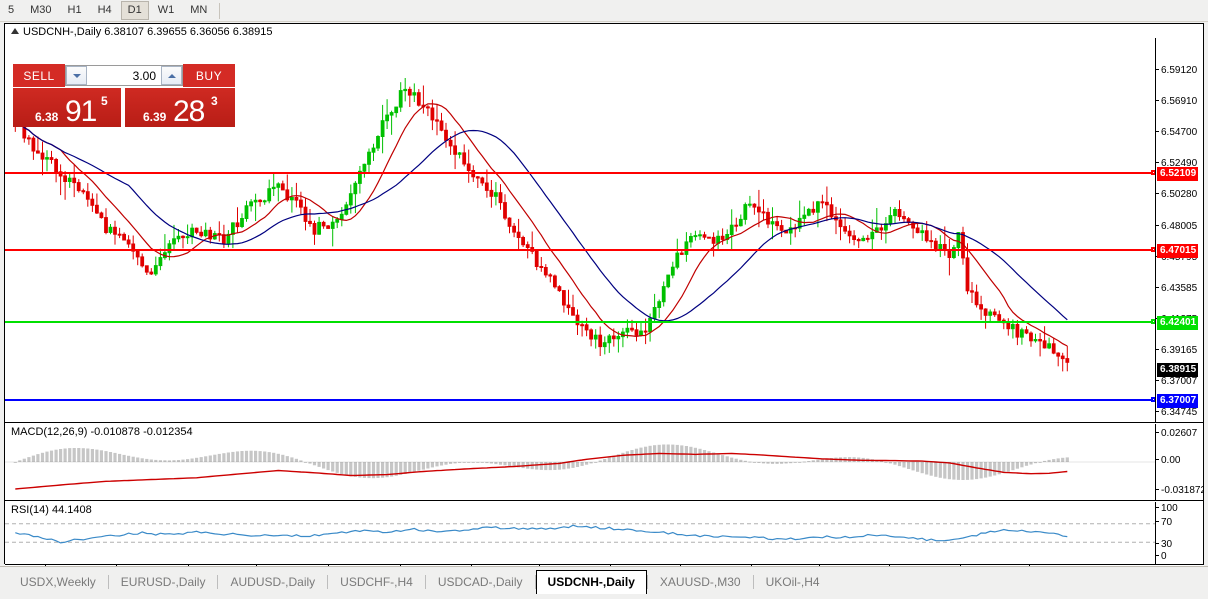  What do you see at coordinates (1164, 523) in the screenshot?
I see `rsi-tick: 70` at bounding box center [1164, 523].